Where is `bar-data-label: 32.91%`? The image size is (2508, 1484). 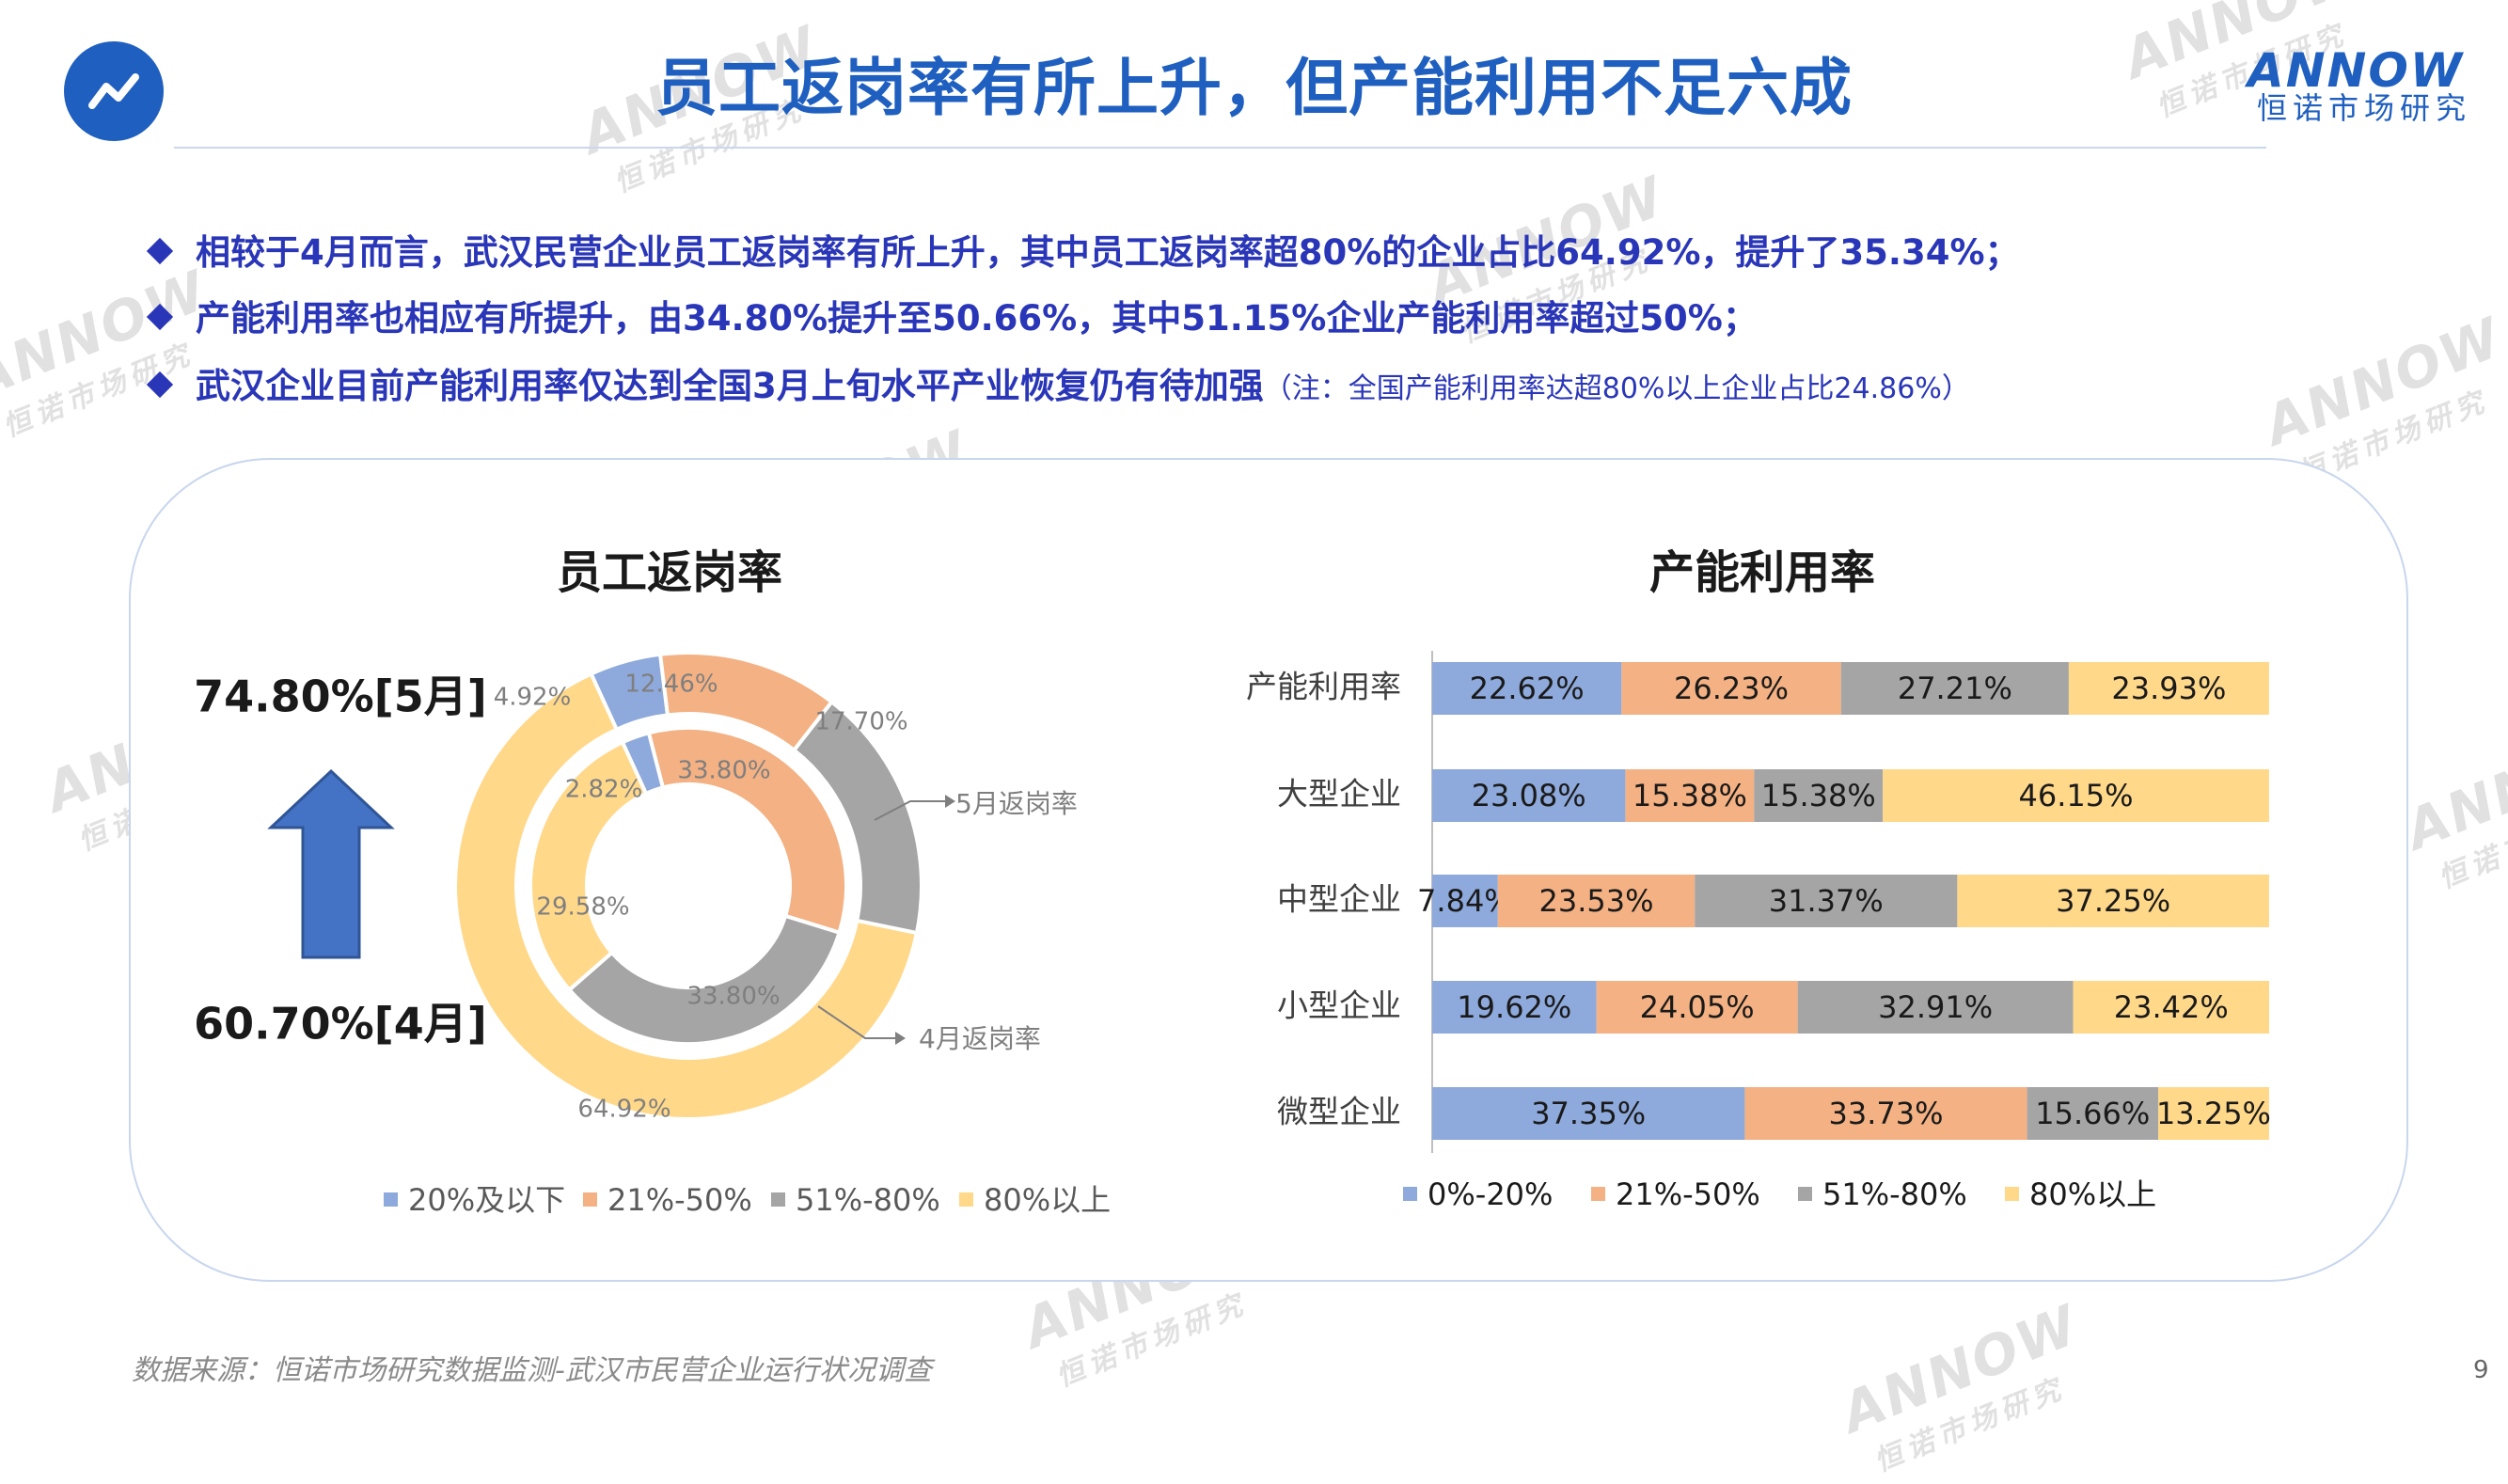 bar-data-label: 32.91% is located at coordinates (1935, 1007).